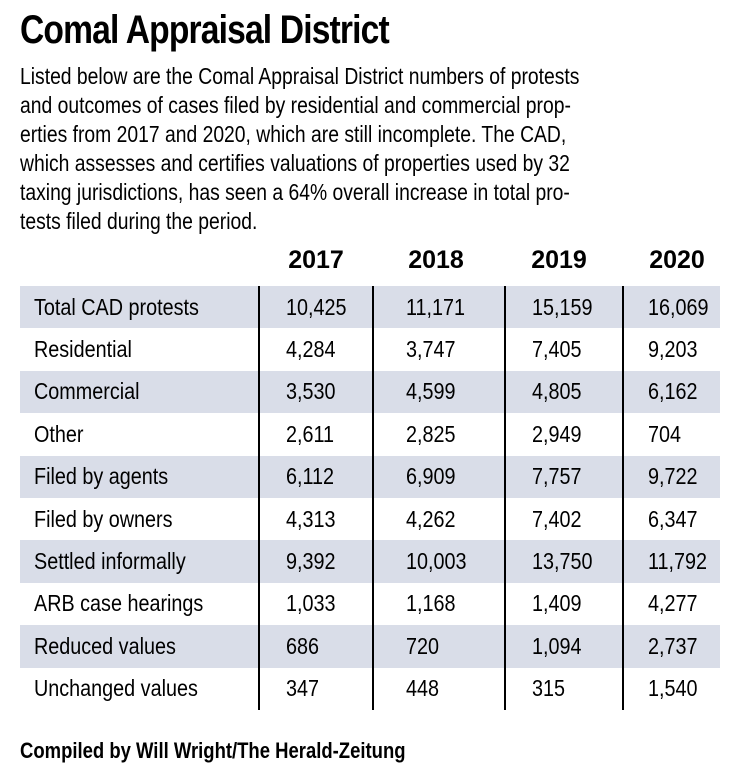 The image size is (741, 784). What do you see at coordinates (431, 518) in the screenshot?
I see `cell-value-text: 4,262` at bounding box center [431, 518].